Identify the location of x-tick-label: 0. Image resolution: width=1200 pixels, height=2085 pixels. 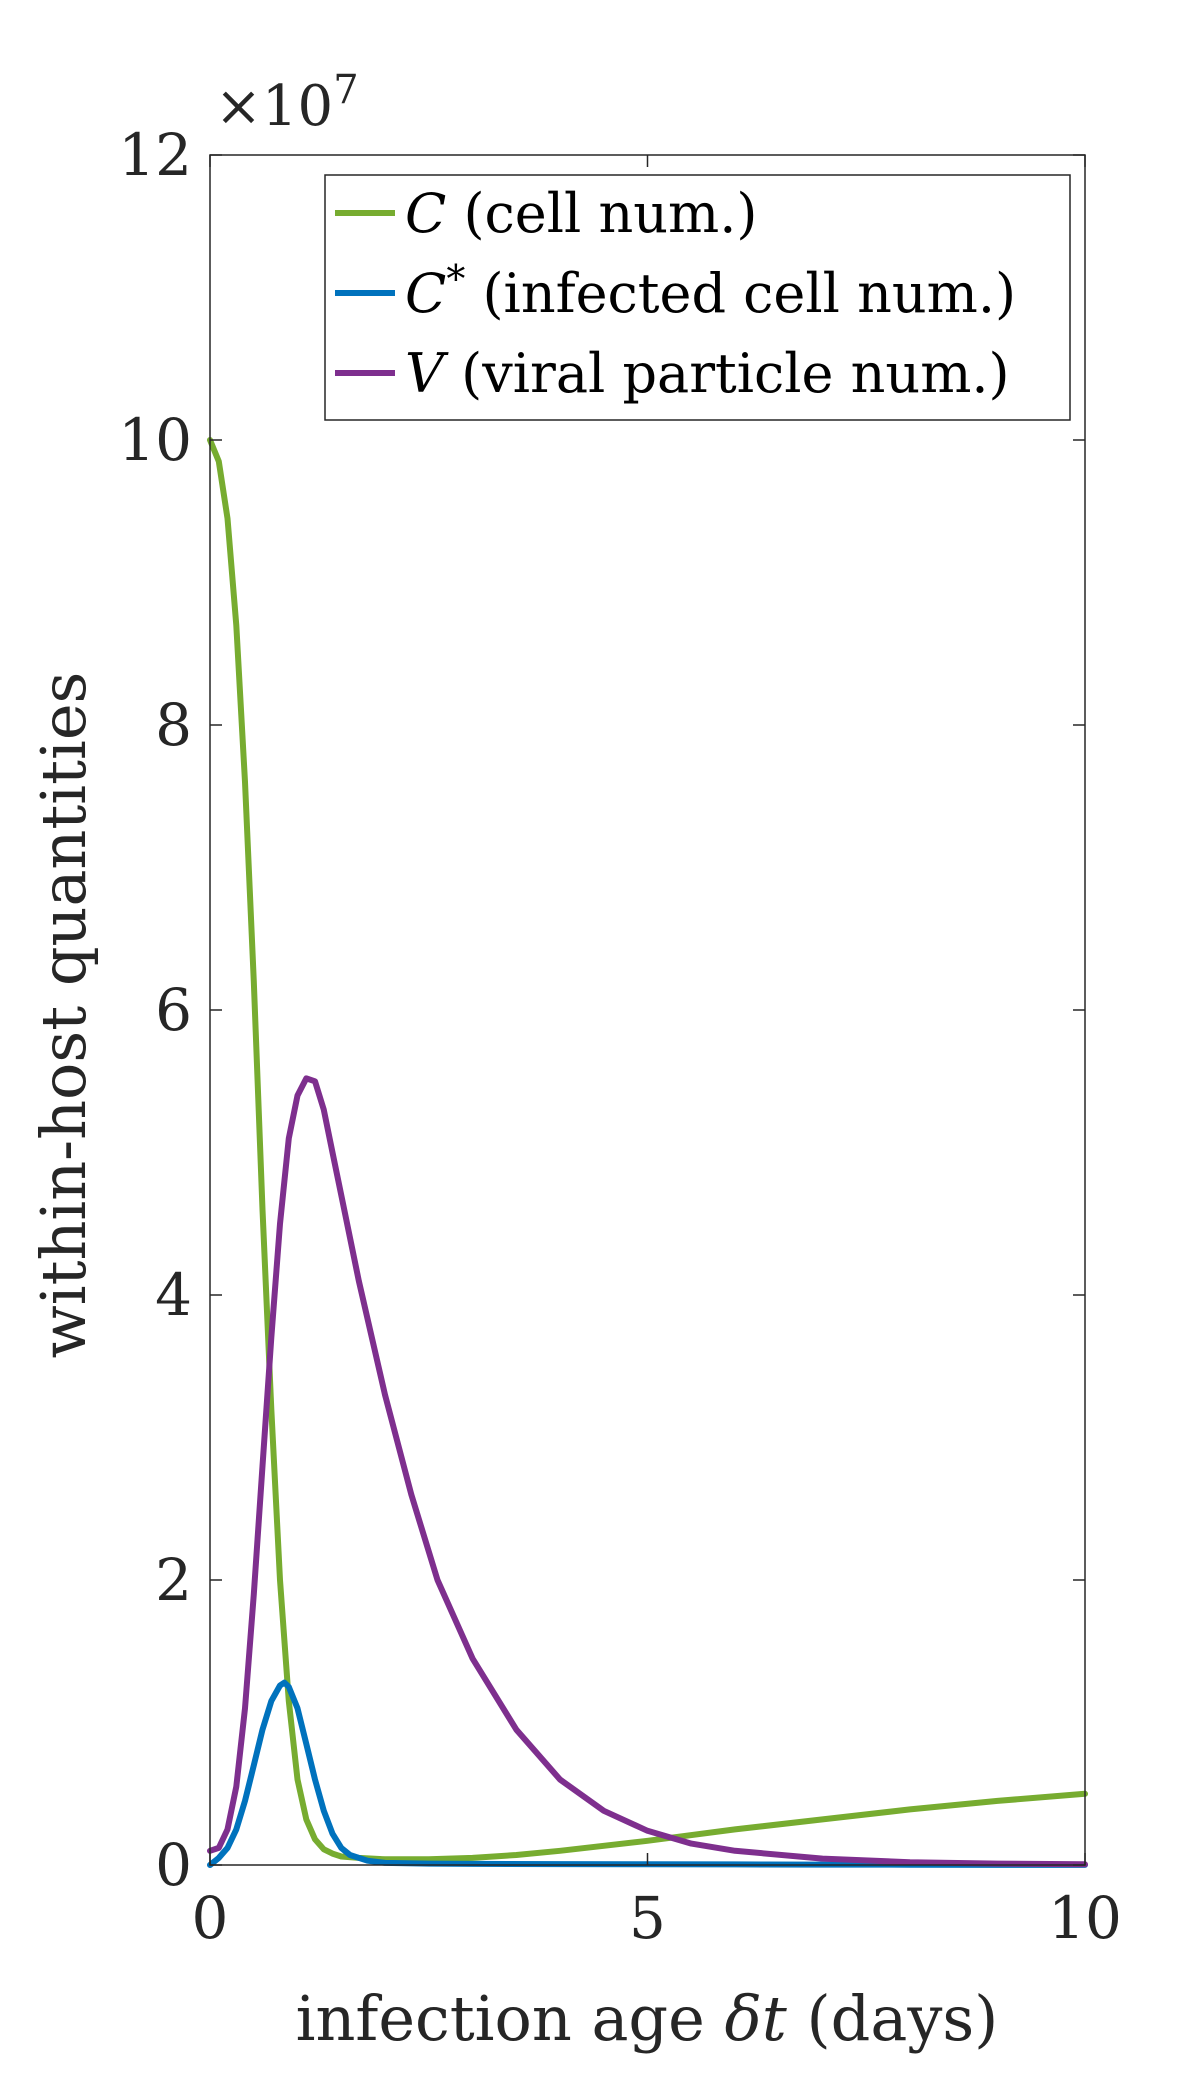
(210, 1918).